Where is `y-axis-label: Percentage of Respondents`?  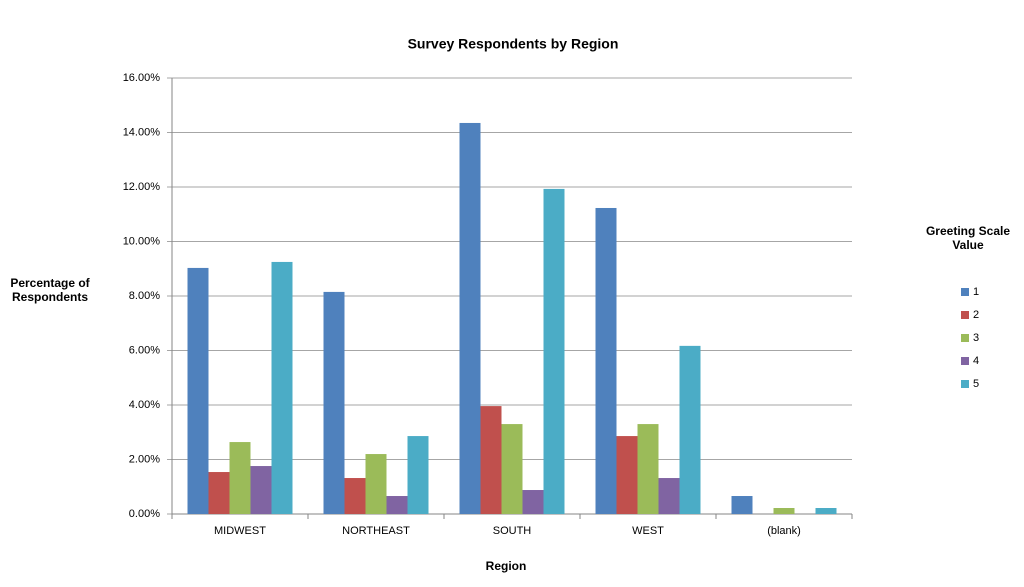
y-axis-label: Percentage of Respondents is located at coordinates (50, 290).